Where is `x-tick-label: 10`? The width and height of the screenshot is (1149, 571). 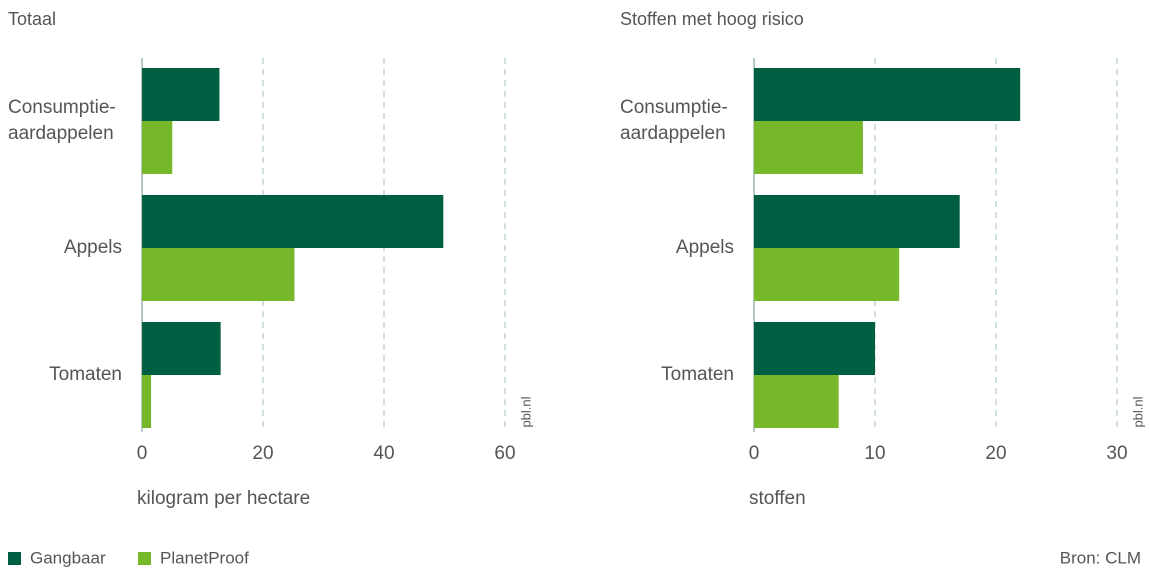 x-tick-label: 10 is located at coordinates (874, 453).